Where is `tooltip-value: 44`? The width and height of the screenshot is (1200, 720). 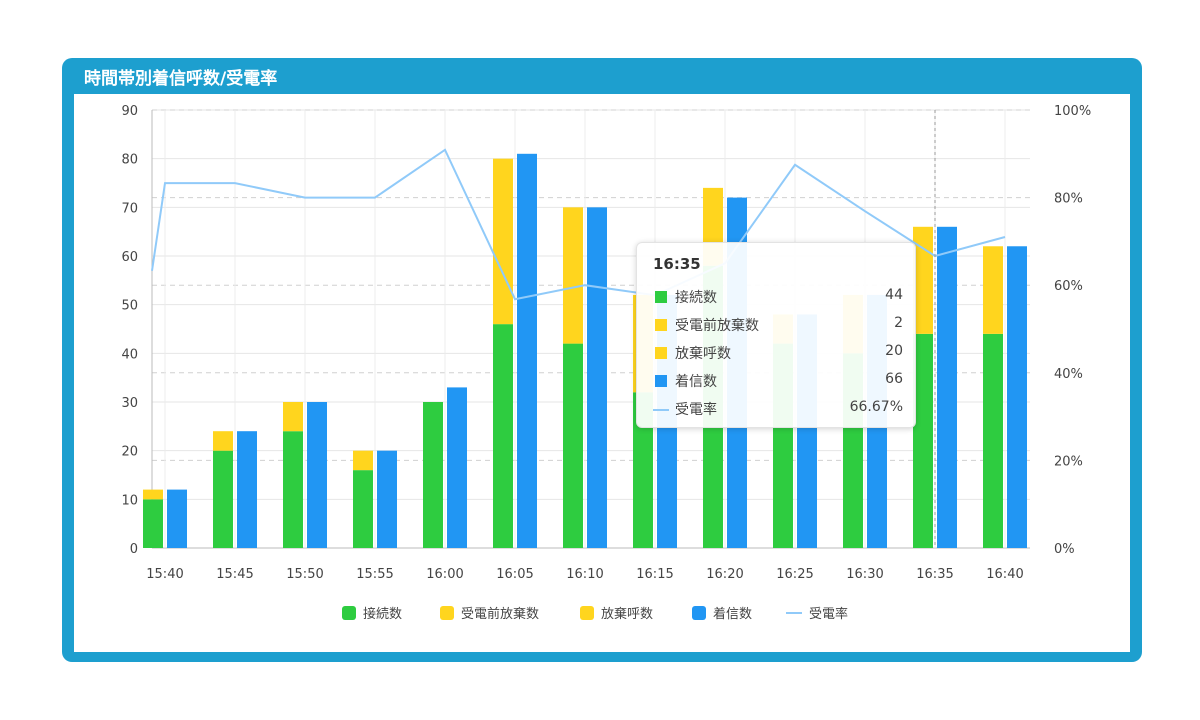 tooltip-value: 44 is located at coordinates (894, 295).